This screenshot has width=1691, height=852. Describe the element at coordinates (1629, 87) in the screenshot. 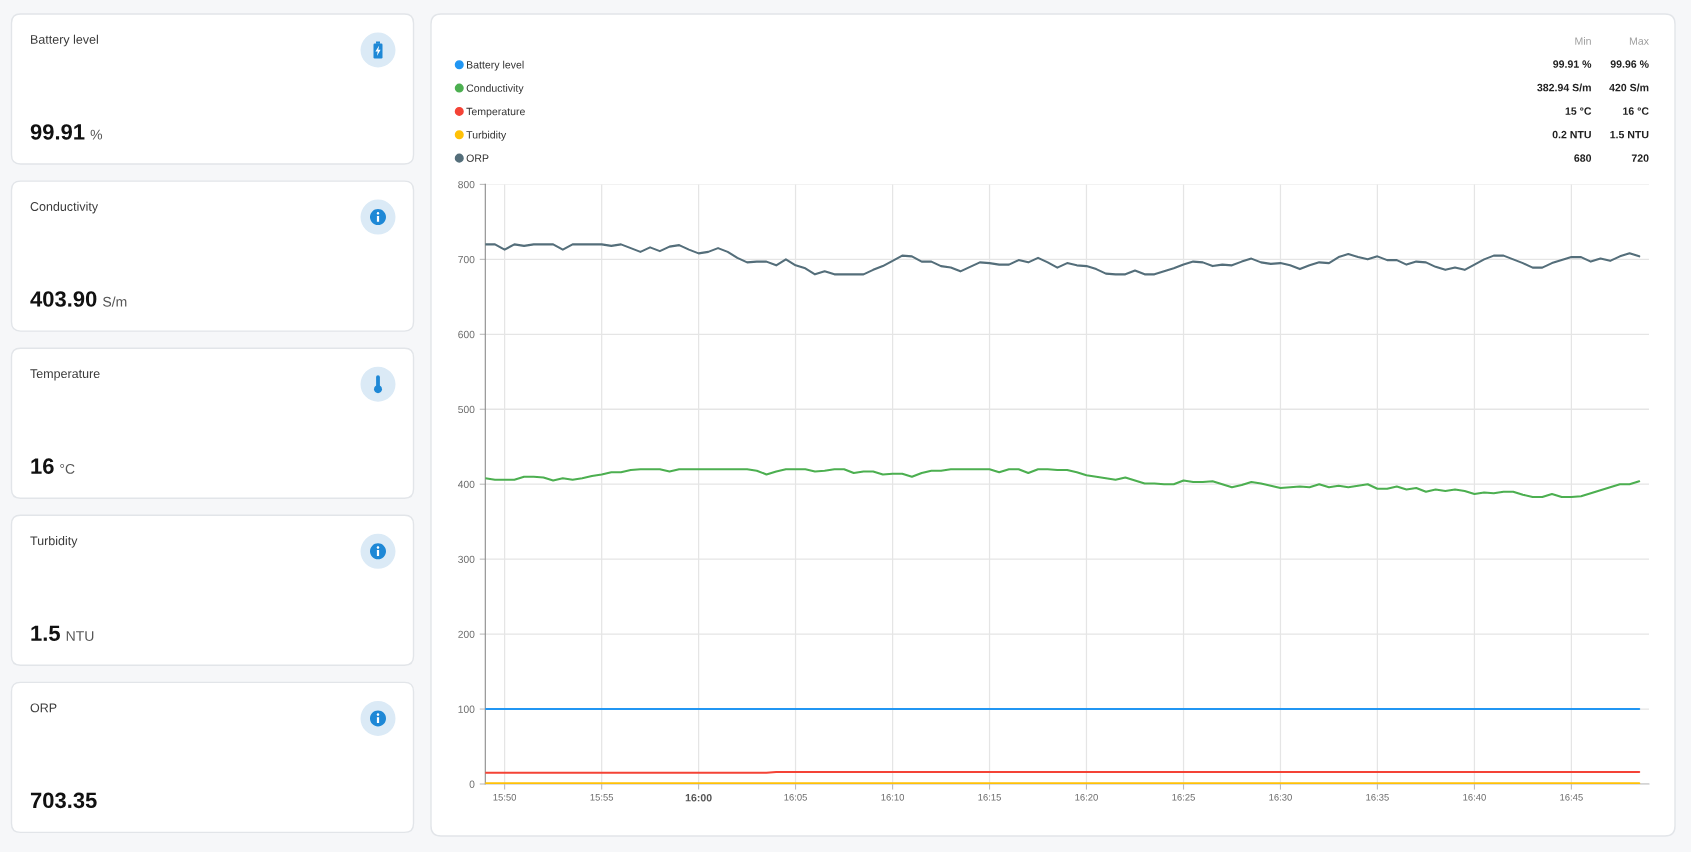

I see `text: 420 S/m` at that location.